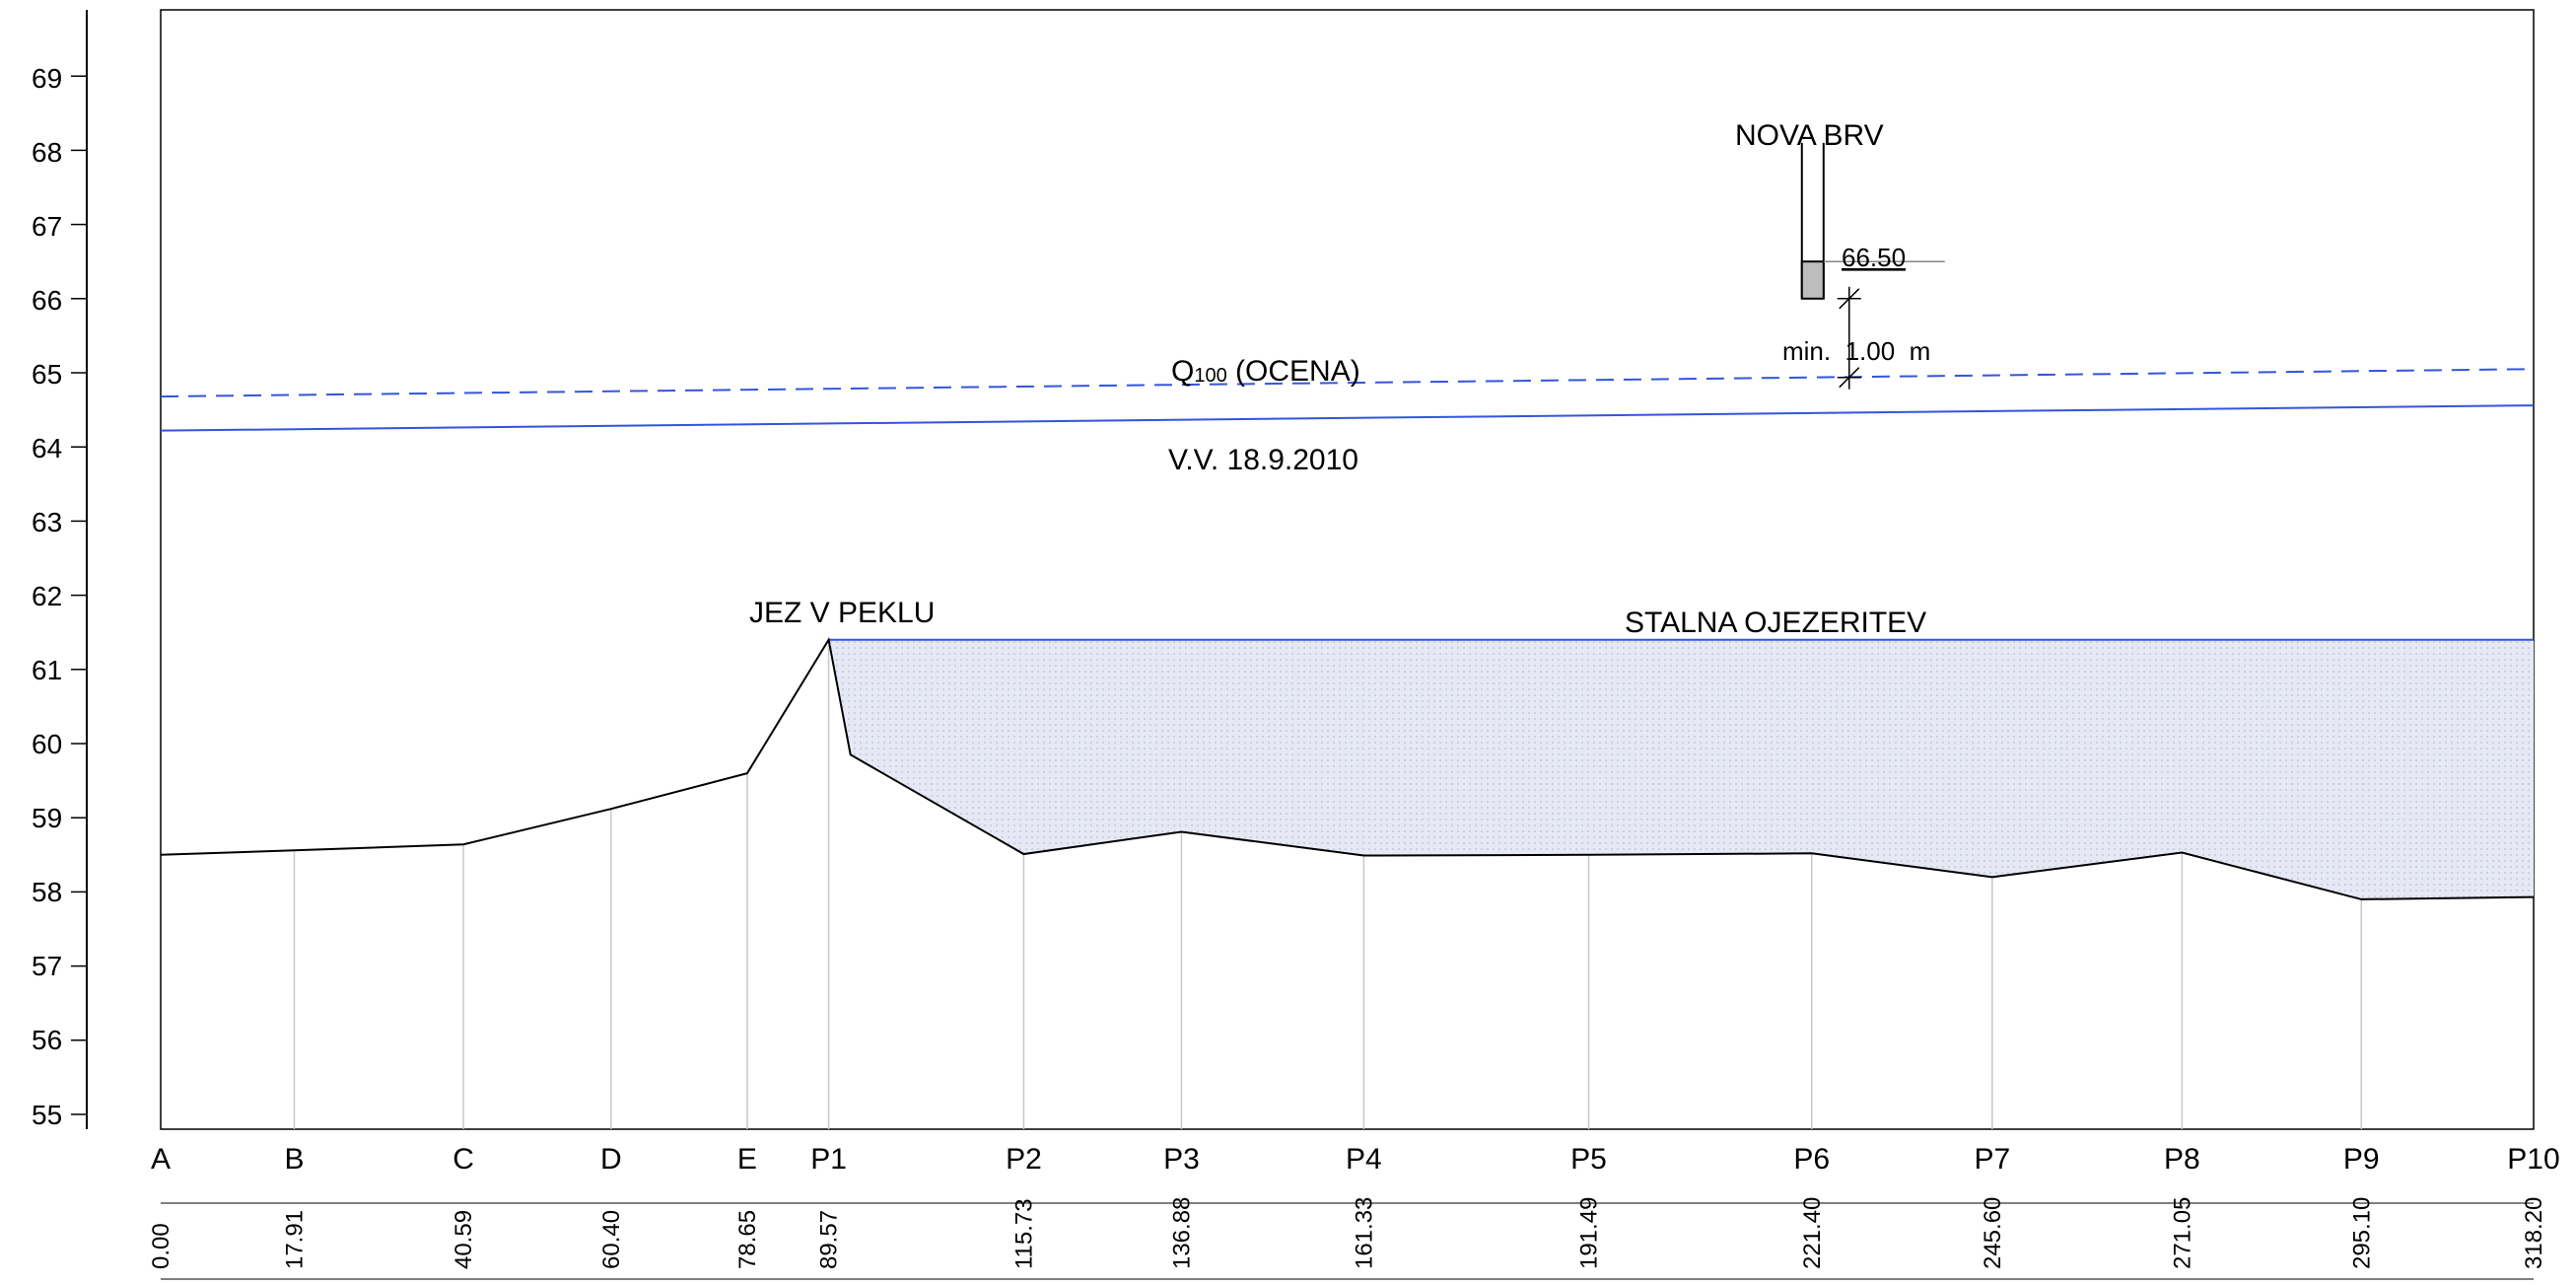 This screenshot has width=2576, height=1285. What do you see at coordinates (1812, 1159) in the screenshot?
I see `station-label: P6` at bounding box center [1812, 1159].